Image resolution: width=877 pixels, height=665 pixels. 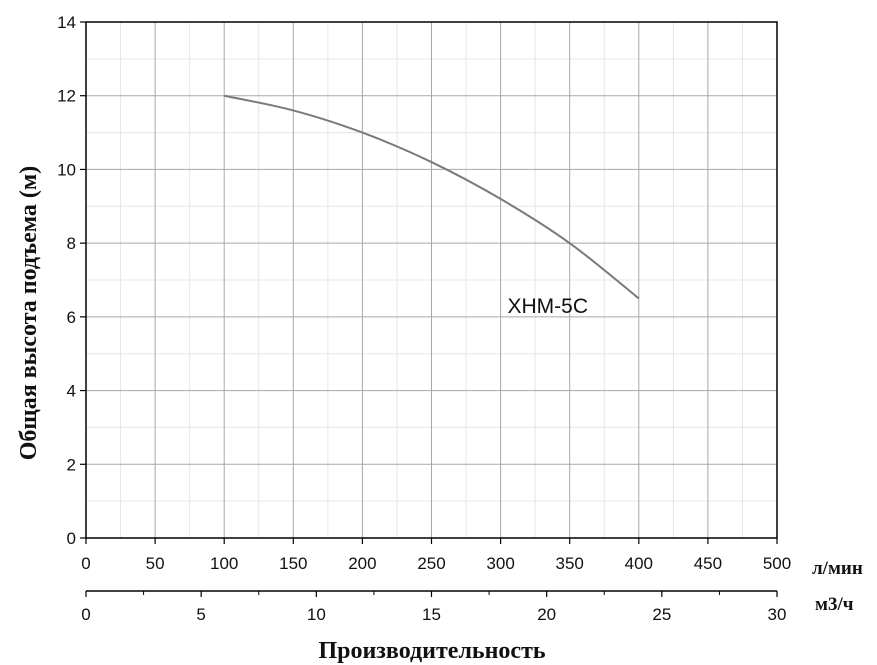 What do you see at coordinates (85, 614) in the screenshot?
I see `x2-tick-label: 0` at bounding box center [85, 614].